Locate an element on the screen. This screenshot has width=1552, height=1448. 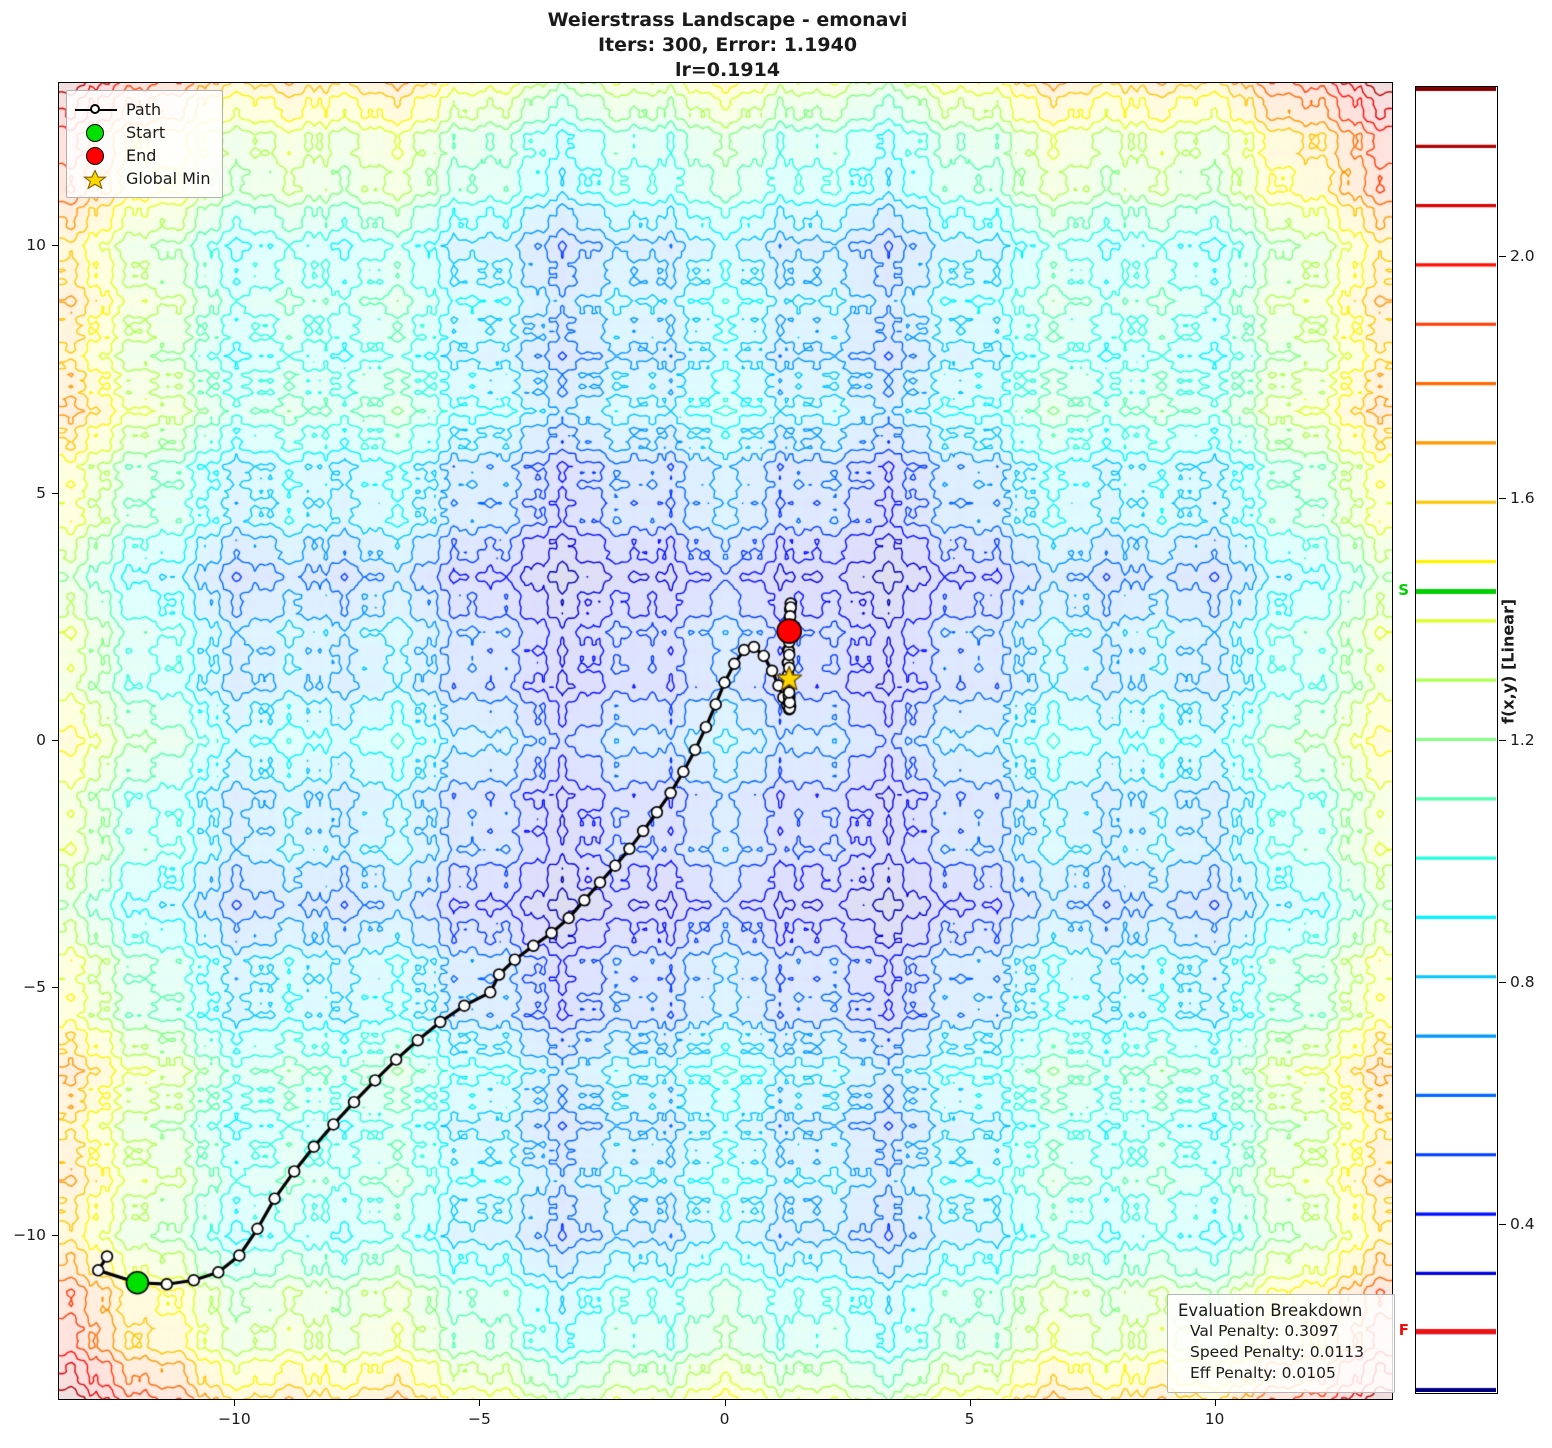
eff-penalty-row: Eff Penalty: 0.0105 is located at coordinates (1263, 1373).